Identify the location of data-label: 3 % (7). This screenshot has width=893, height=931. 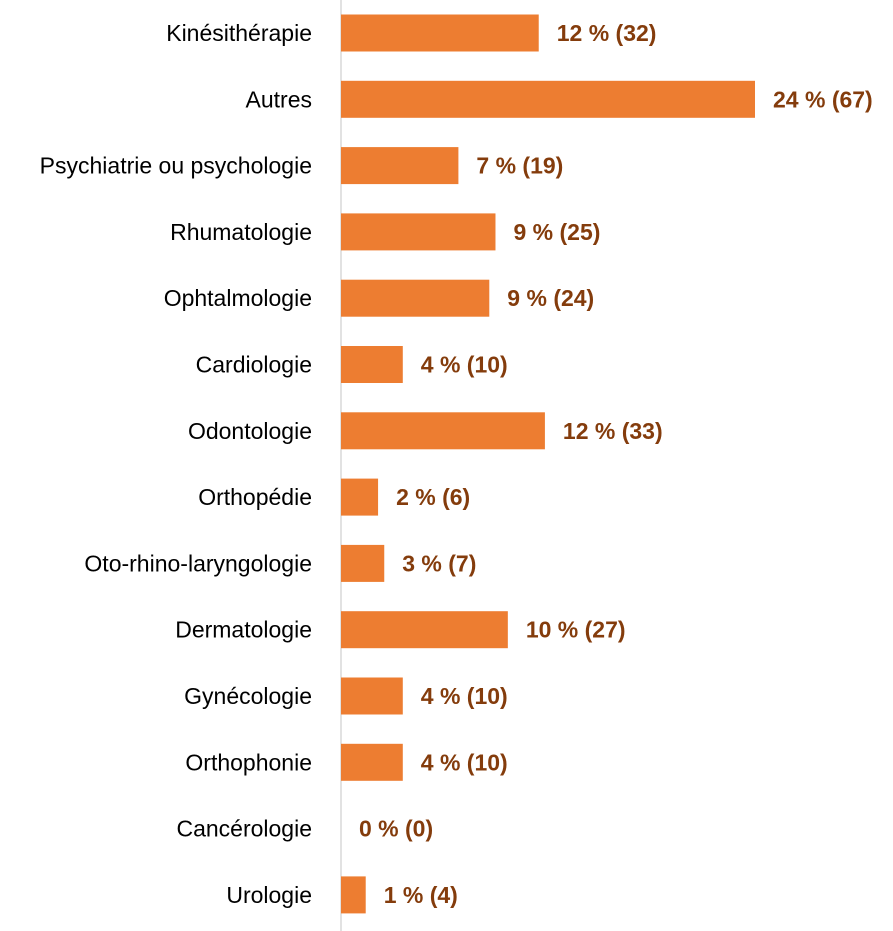
(439, 563).